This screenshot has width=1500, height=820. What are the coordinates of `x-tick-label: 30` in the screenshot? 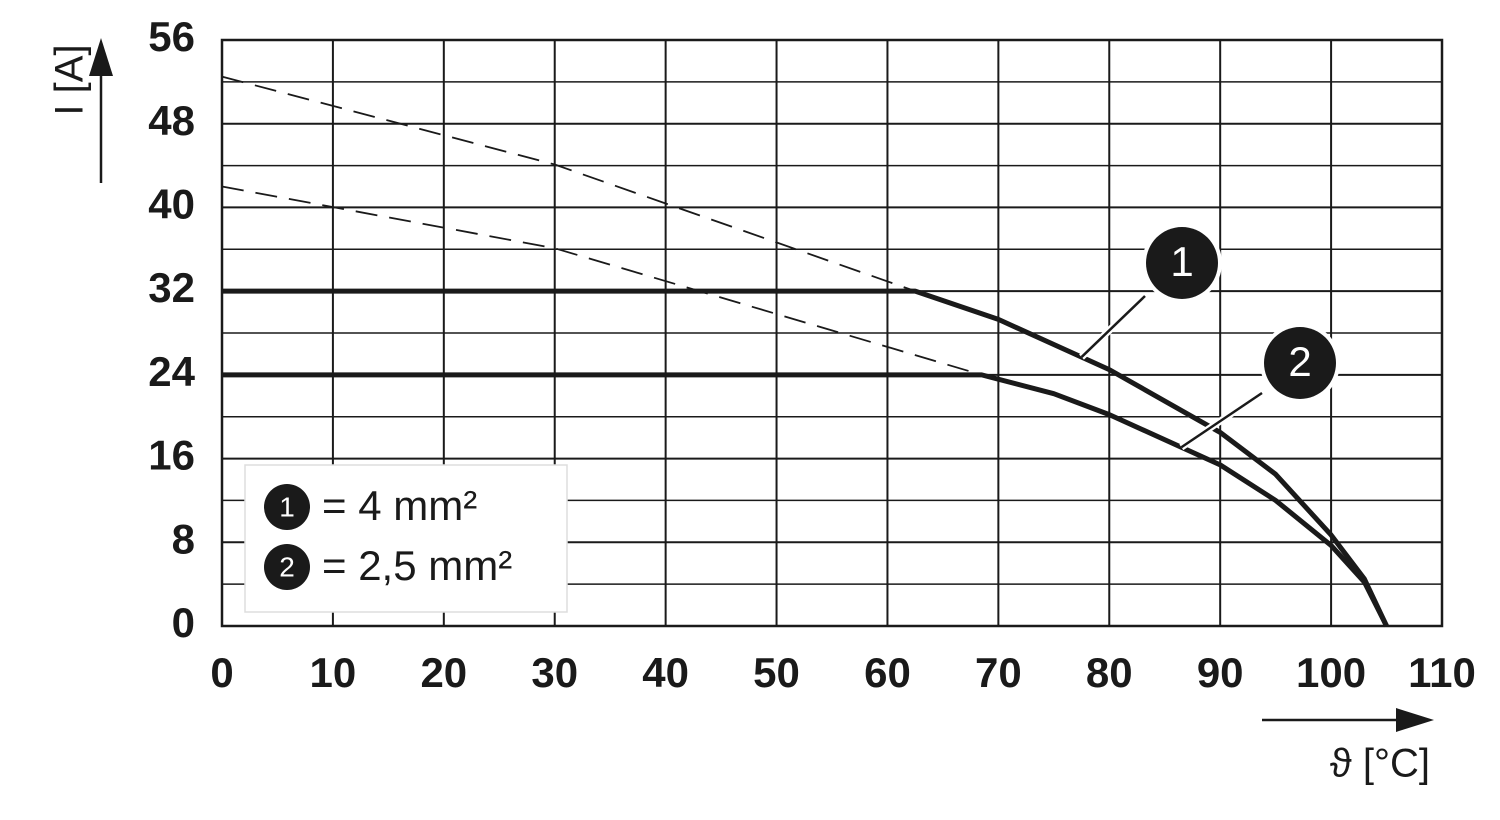 It's located at (554, 672).